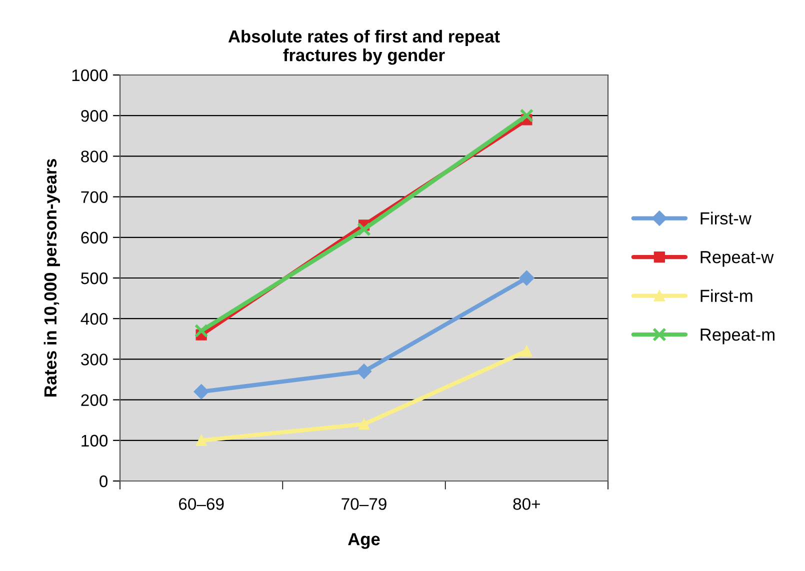 Image resolution: width=805 pixels, height=571 pixels. Describe the element at coordinates (94, 319) in the screenshot. I see `y-tick-label: 400` at that location.